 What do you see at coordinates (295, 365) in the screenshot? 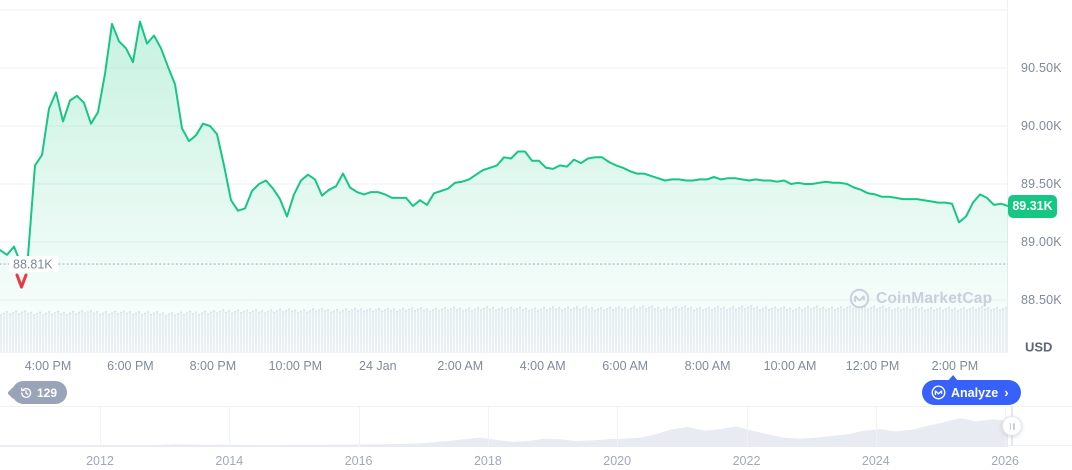
I see `x-axis-label: 10:00 PM` at bounding box center [295, 365].